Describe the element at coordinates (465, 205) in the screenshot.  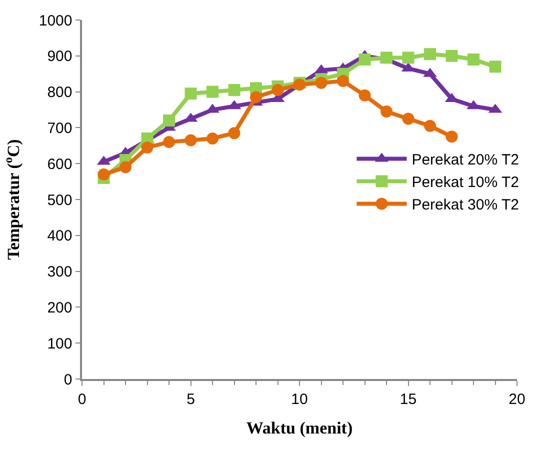
I see `legend-label: Perekat 30% T2` at that location.